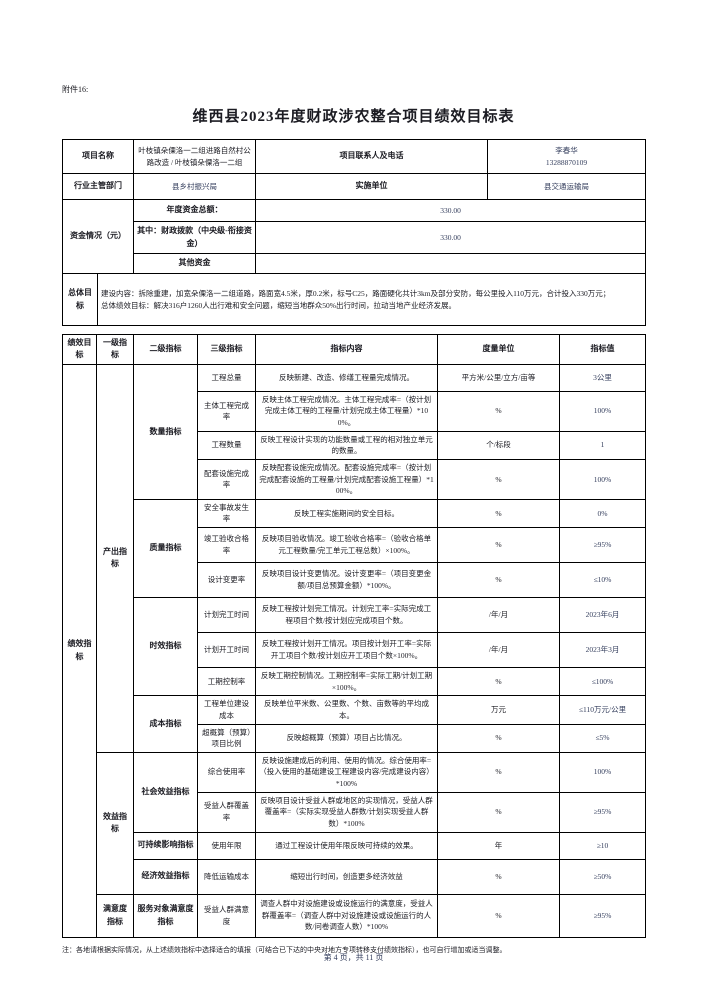 This screenshot has width=707, height=999. What do you see at coordinates (602, 377) in the screenshot?
I see `indicator-value: 3公里` at bounding box center [602, 377].